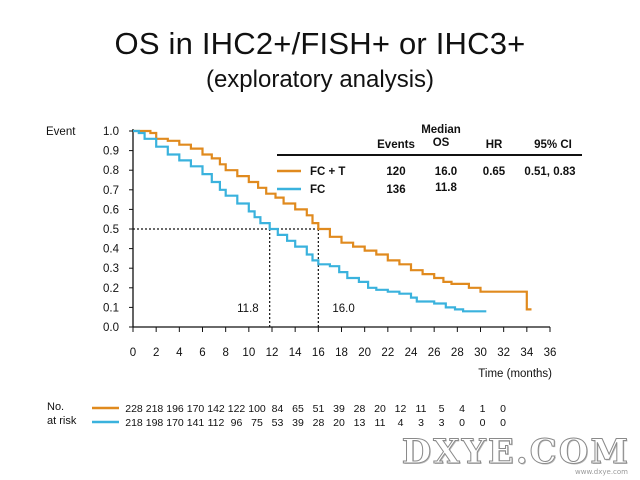  I want to click on y-tick-label: 0.4, so click(111, 250).